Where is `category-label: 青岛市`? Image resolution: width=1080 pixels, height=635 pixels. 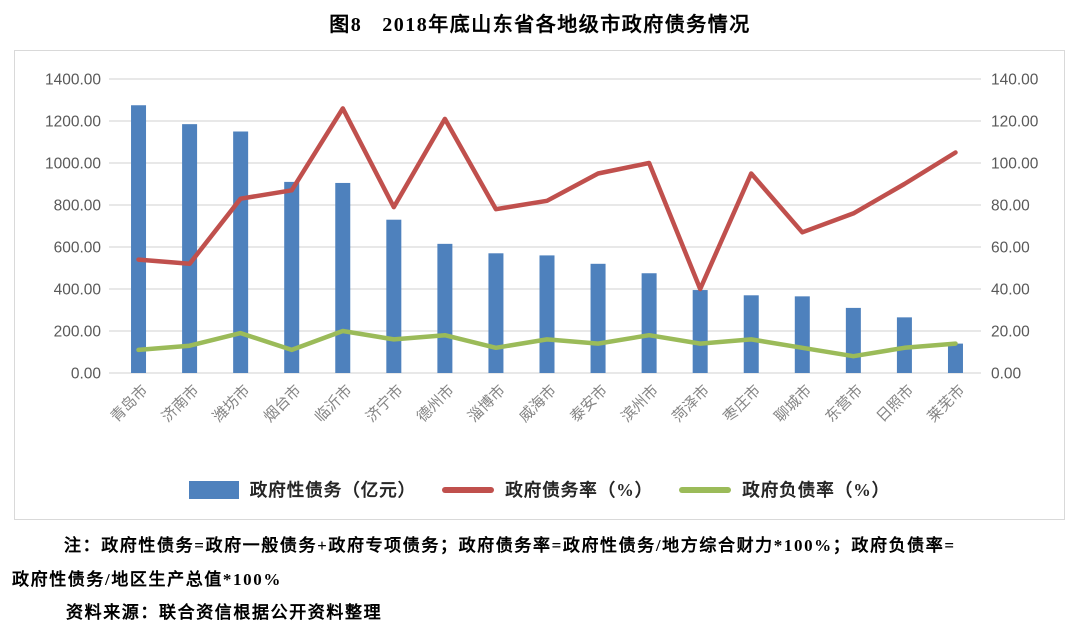 category-label: 青岛市 is located at coordinates (130, 404).